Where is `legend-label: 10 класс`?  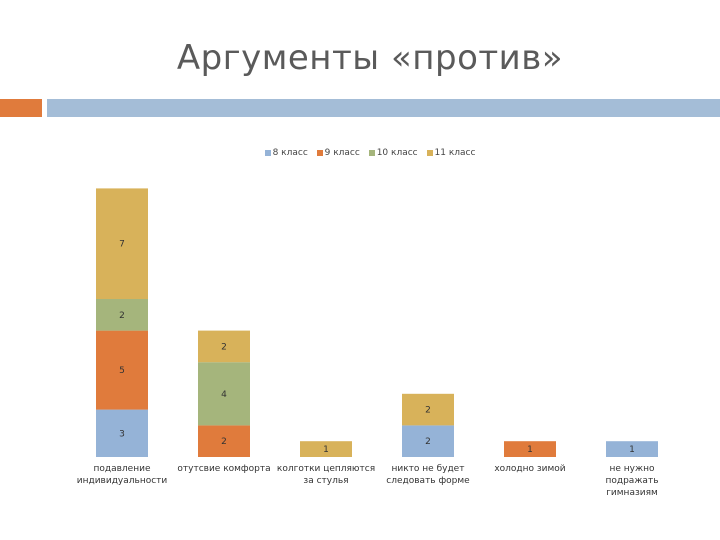
legend-label: 10 класс is located at coordinates (397, 153).